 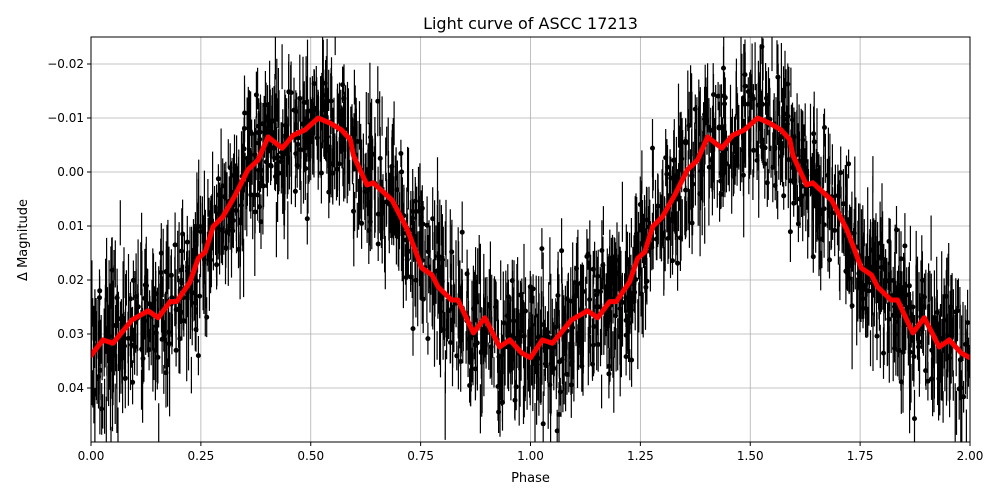 What do you see at coordinates (750, 456) in the screenshot?
I see `x-tick-label: 1.50` at bounding box center [750, 456].